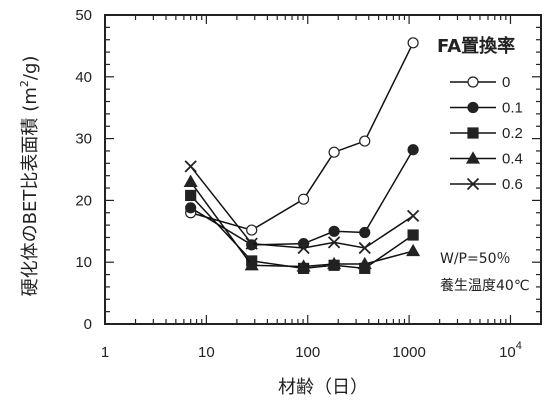 This screenshot has height=404, width=553. Describe the element at coordinates (486, 108) in the screenshot. I see `legend-entry: 0.1` at that location.